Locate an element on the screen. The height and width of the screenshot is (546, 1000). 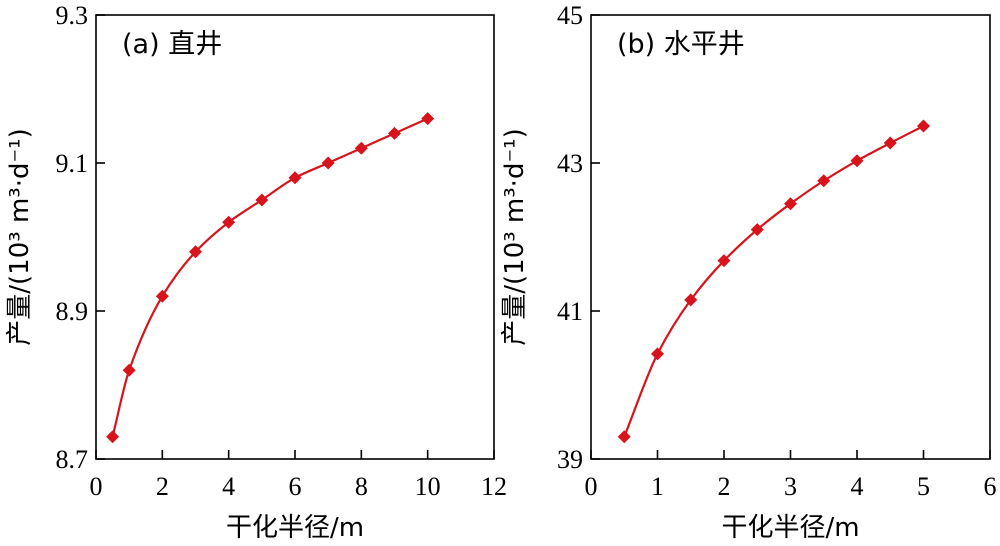
y-tick-label: 39 is located at coordinates (570, 459).